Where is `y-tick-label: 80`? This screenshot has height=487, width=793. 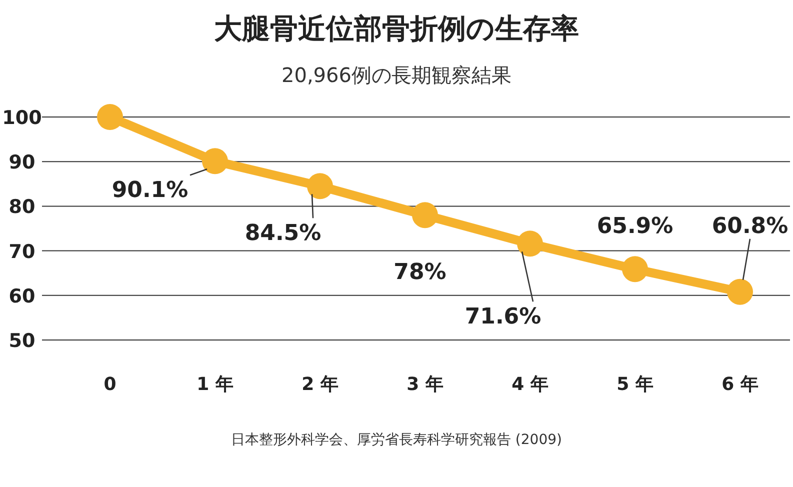
y-tick-label: 80 is located at coordinates (22, 207).